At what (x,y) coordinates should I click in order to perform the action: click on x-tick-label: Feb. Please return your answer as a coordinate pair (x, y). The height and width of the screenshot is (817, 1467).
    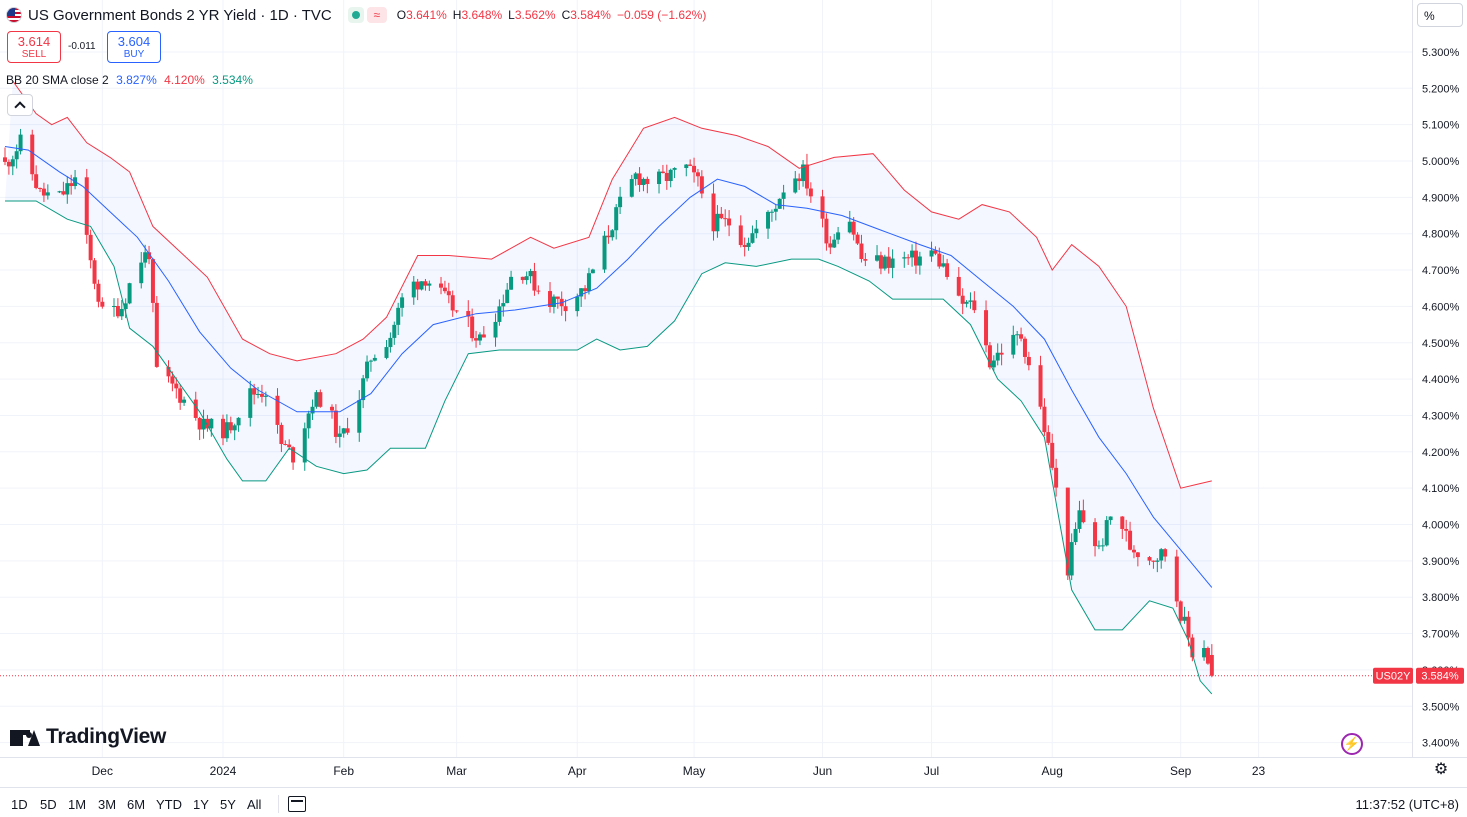
    Looking at the image, I should click on (343, 771).